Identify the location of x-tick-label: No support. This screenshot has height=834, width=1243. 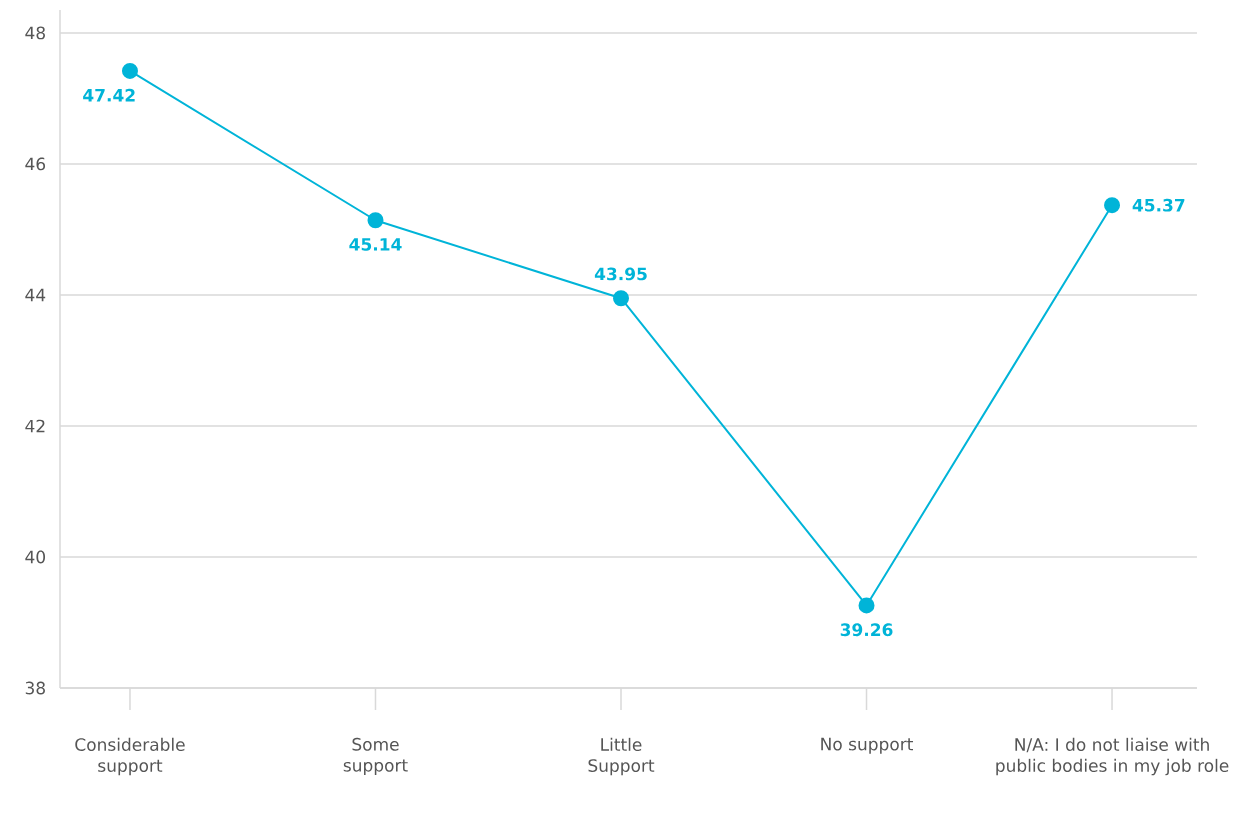
(867, 745).